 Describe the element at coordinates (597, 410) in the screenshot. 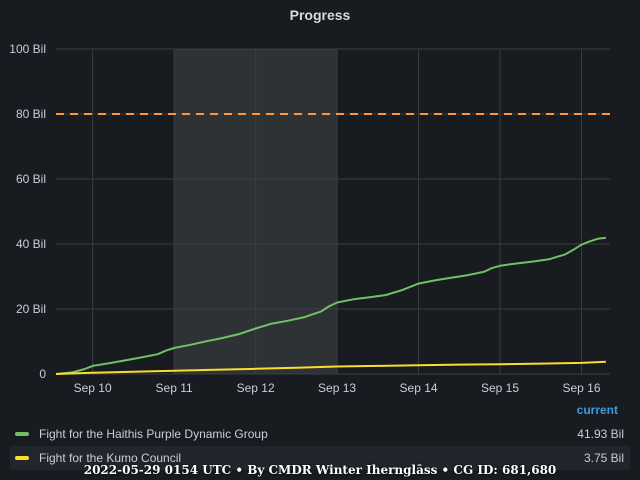

I see `legend-header-current: current` at that location.